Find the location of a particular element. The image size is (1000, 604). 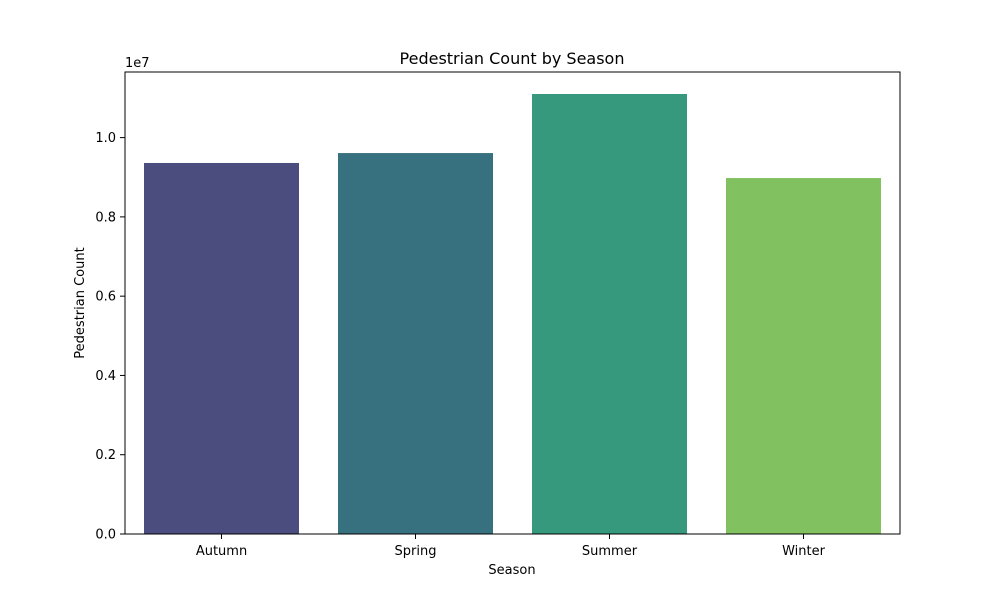

y-axis-offset-label: 1e7 is located at coordinates (137, 63).